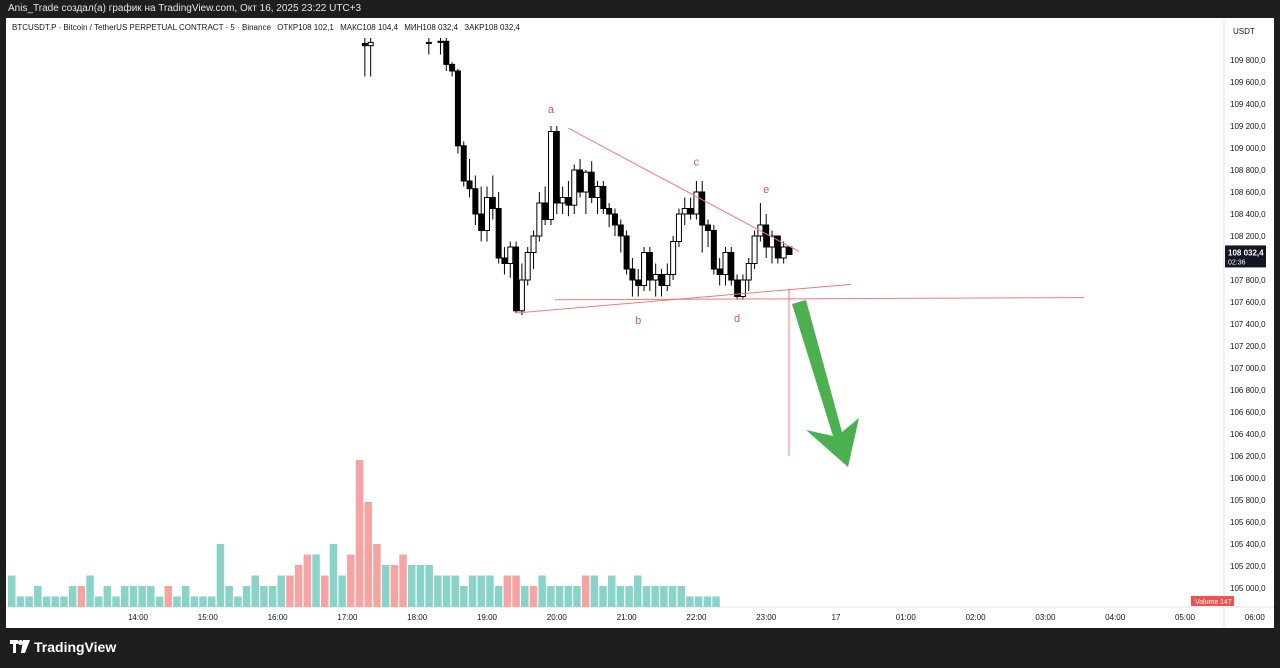 The height and width of the screenshot is (668, 1280). I want to click on price-tick-label: 106 800,0, so click(1248, 390).